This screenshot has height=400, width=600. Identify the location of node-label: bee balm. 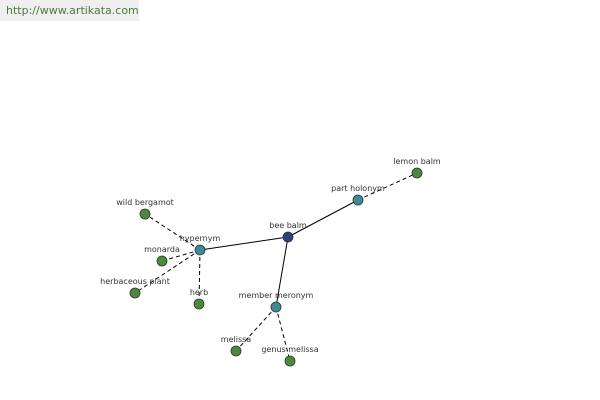
(288, 225).